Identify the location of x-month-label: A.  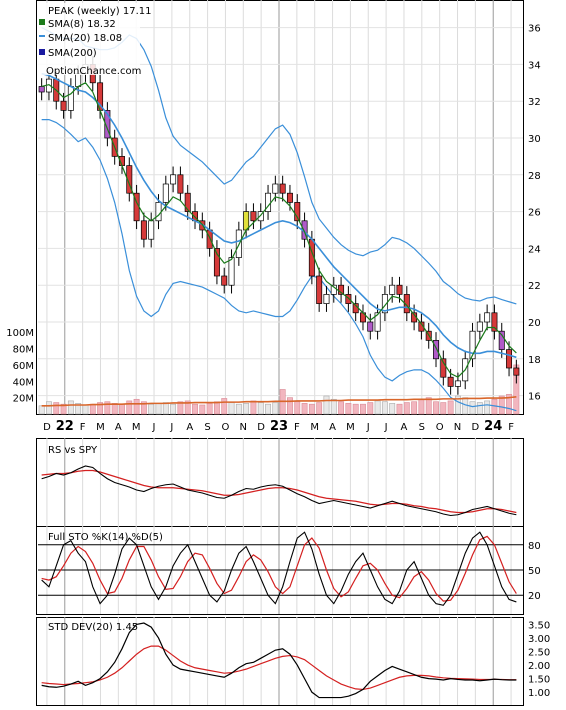
(404, 427).